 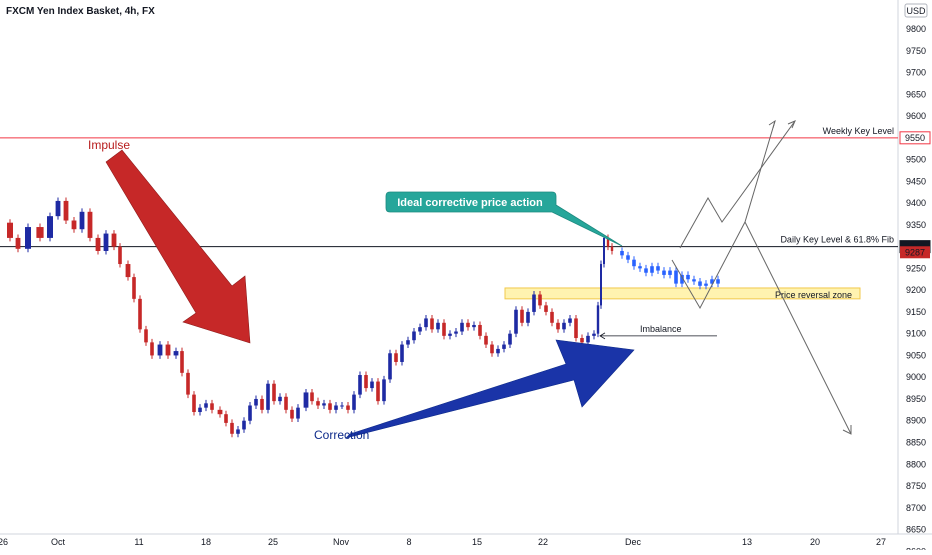 I want to click on projection-paths, so click(x=761, y=277).